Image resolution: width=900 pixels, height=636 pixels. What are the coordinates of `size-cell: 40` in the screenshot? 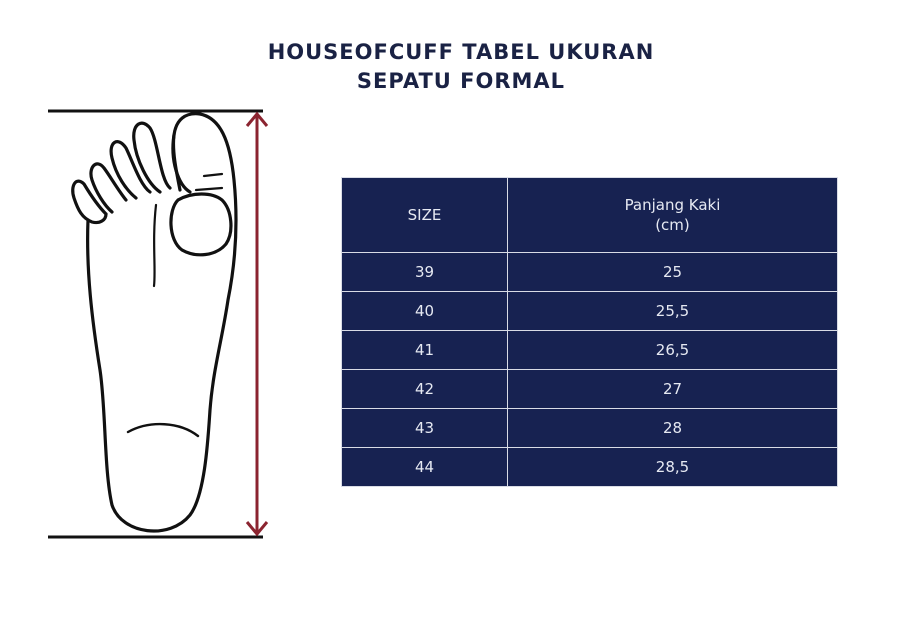 It's located at (424, 311).